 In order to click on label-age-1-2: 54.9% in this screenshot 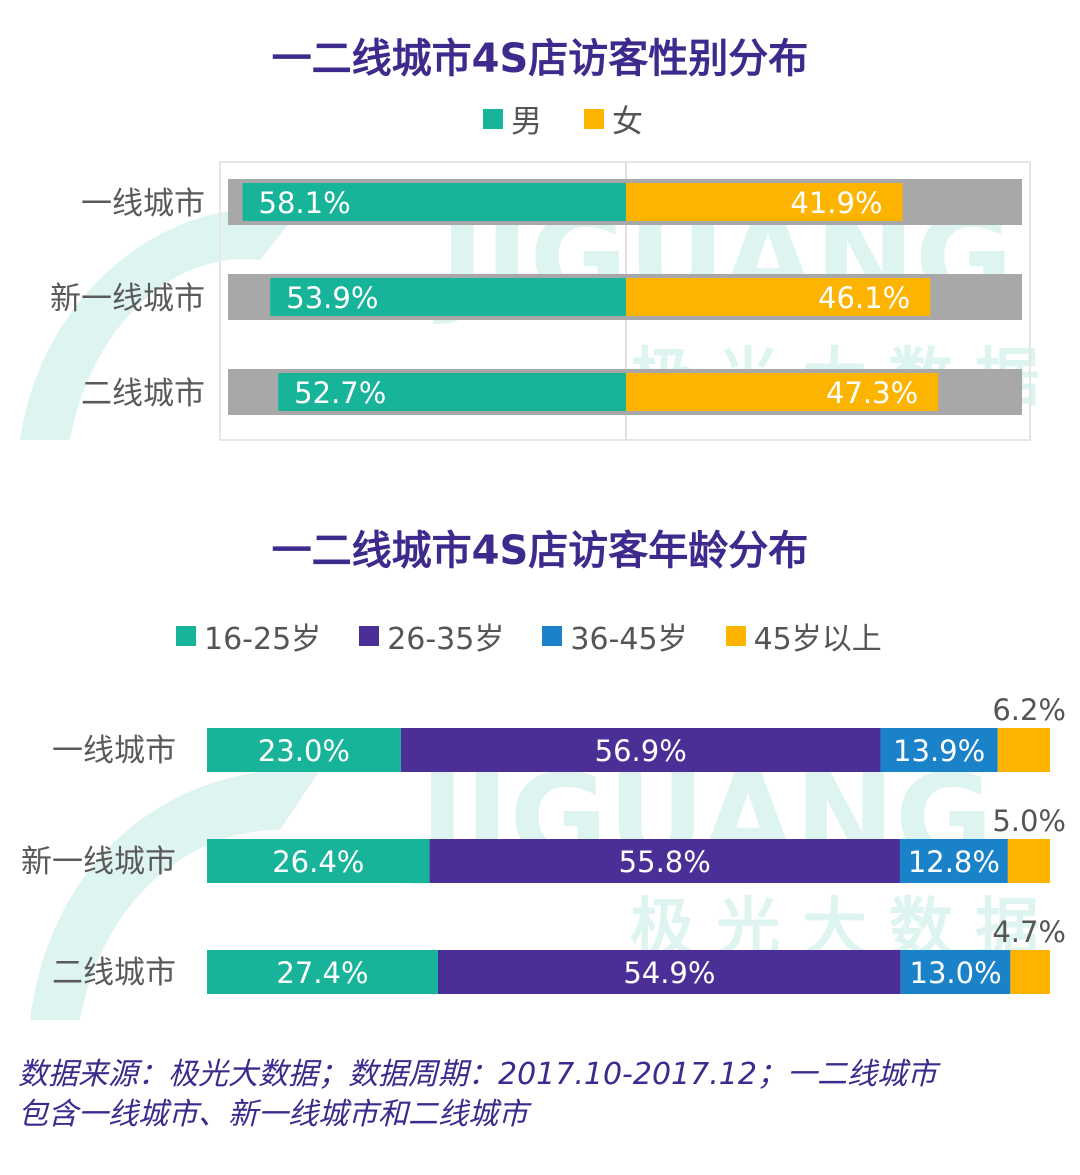, I will do `click(669, 973)`.